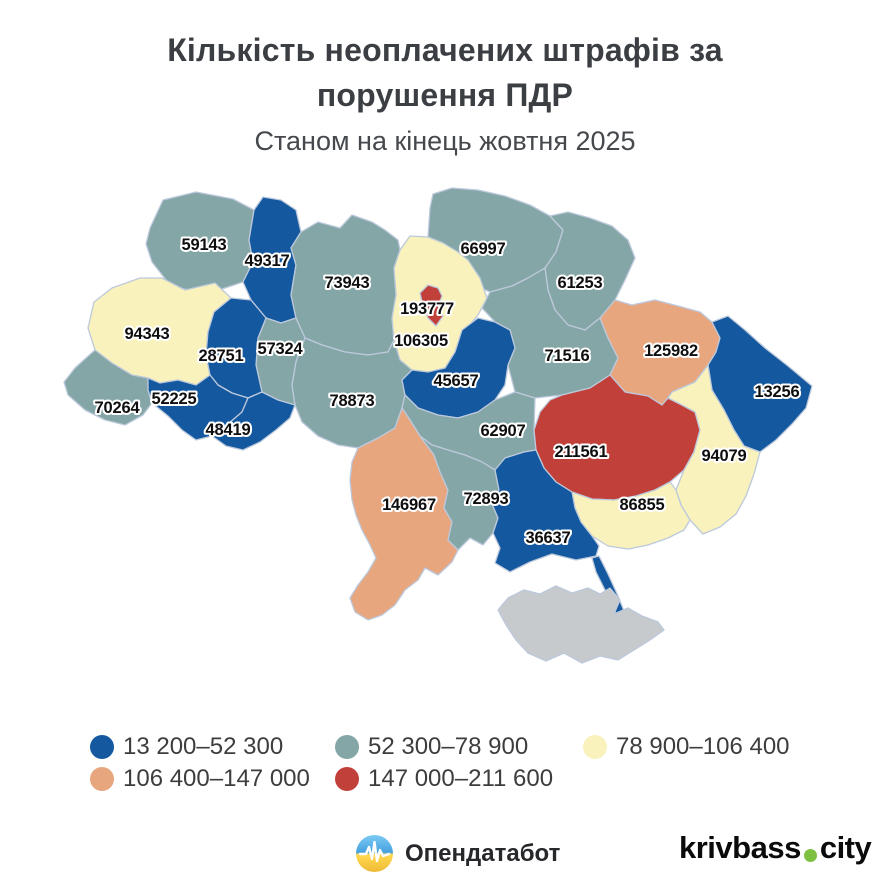  Describe the element at coordinates (461, 778) in the screenshot. I see `legend-label-5: 147 000–211 600` at that location.